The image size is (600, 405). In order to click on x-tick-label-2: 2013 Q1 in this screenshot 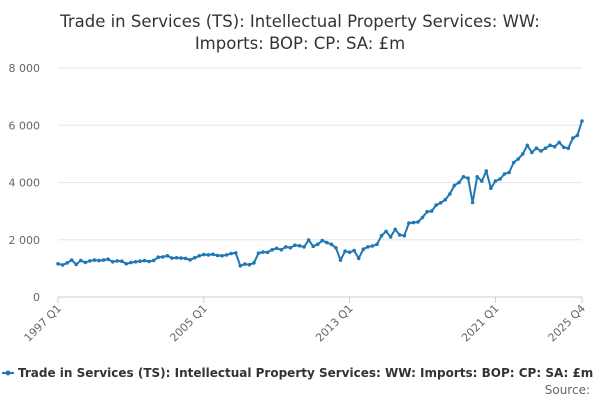, I will do `click(334, 323)`.